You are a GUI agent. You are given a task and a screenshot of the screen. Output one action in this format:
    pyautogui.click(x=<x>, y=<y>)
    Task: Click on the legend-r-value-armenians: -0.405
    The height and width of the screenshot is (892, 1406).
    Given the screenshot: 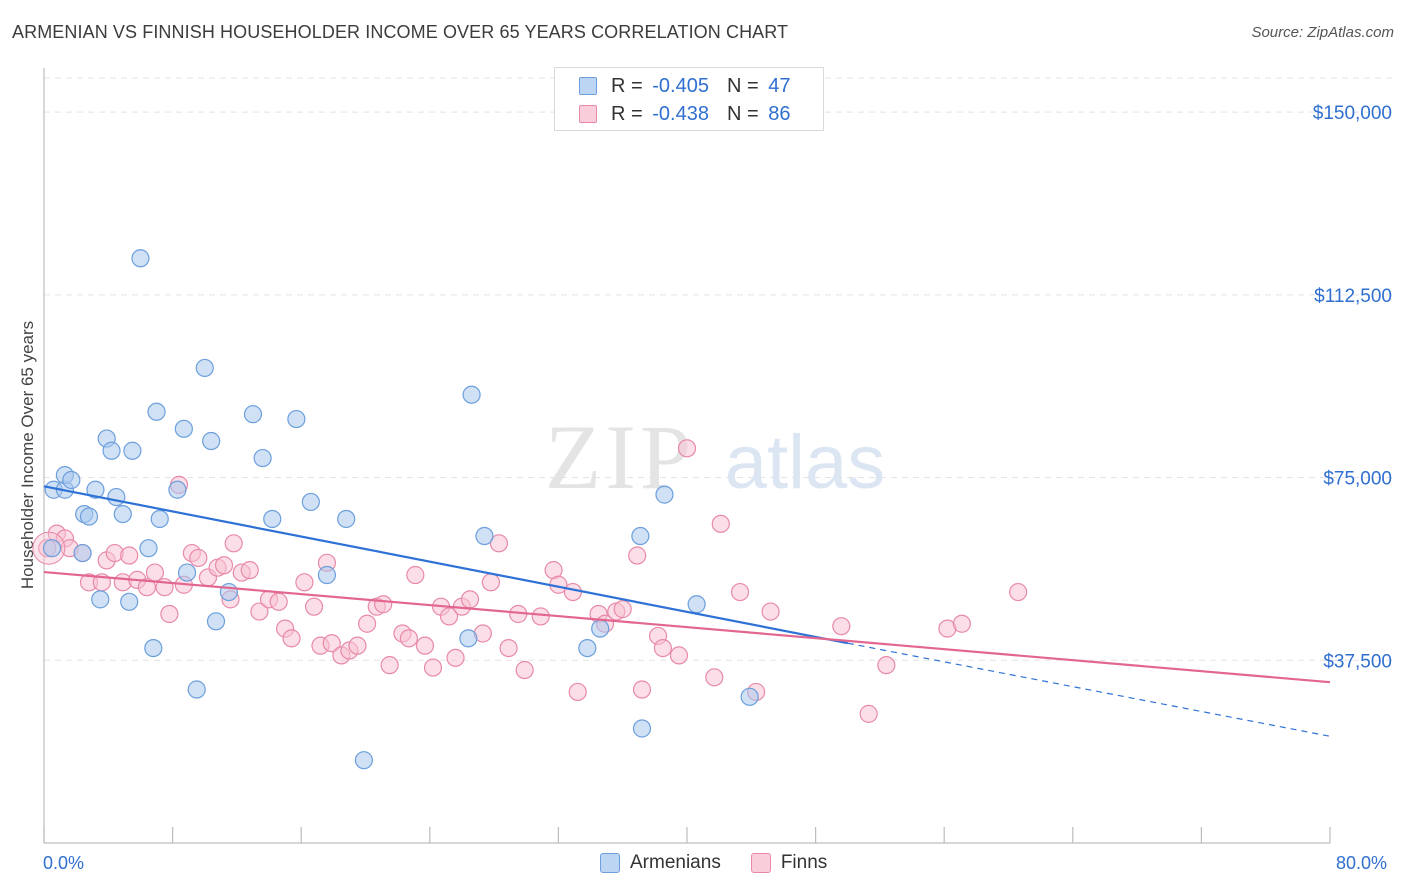 What is the action you would take?
    pyautogui.click(x=680, y=85)
    